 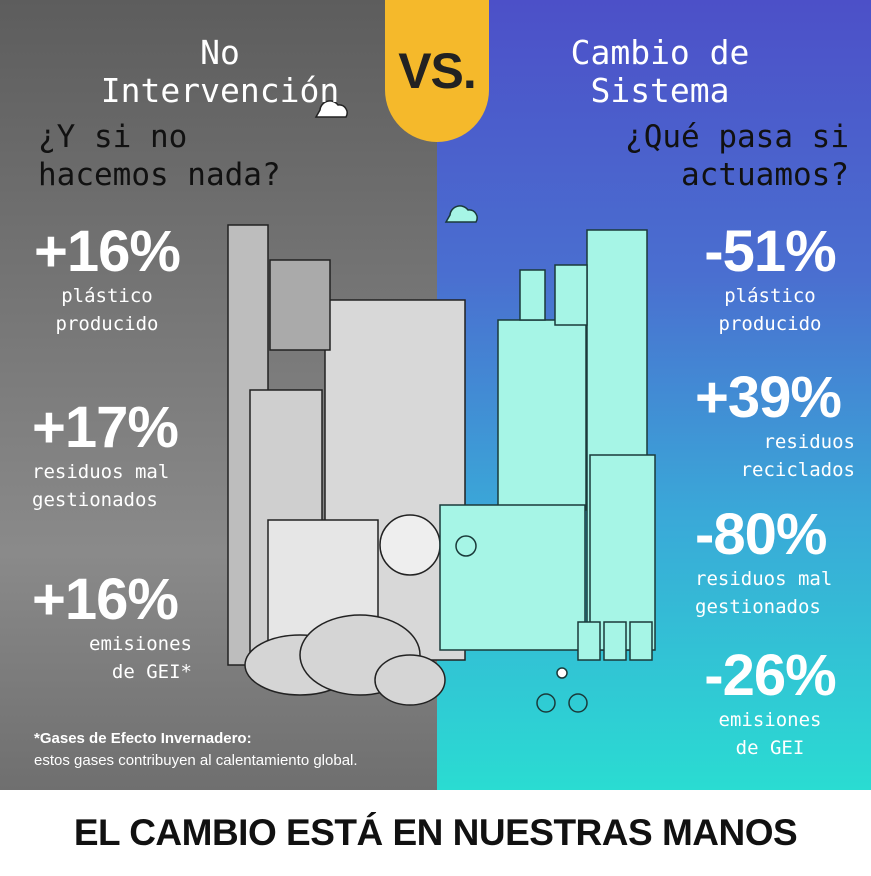 I want to click on stat-value: +17%, so click(x=105, y=427).